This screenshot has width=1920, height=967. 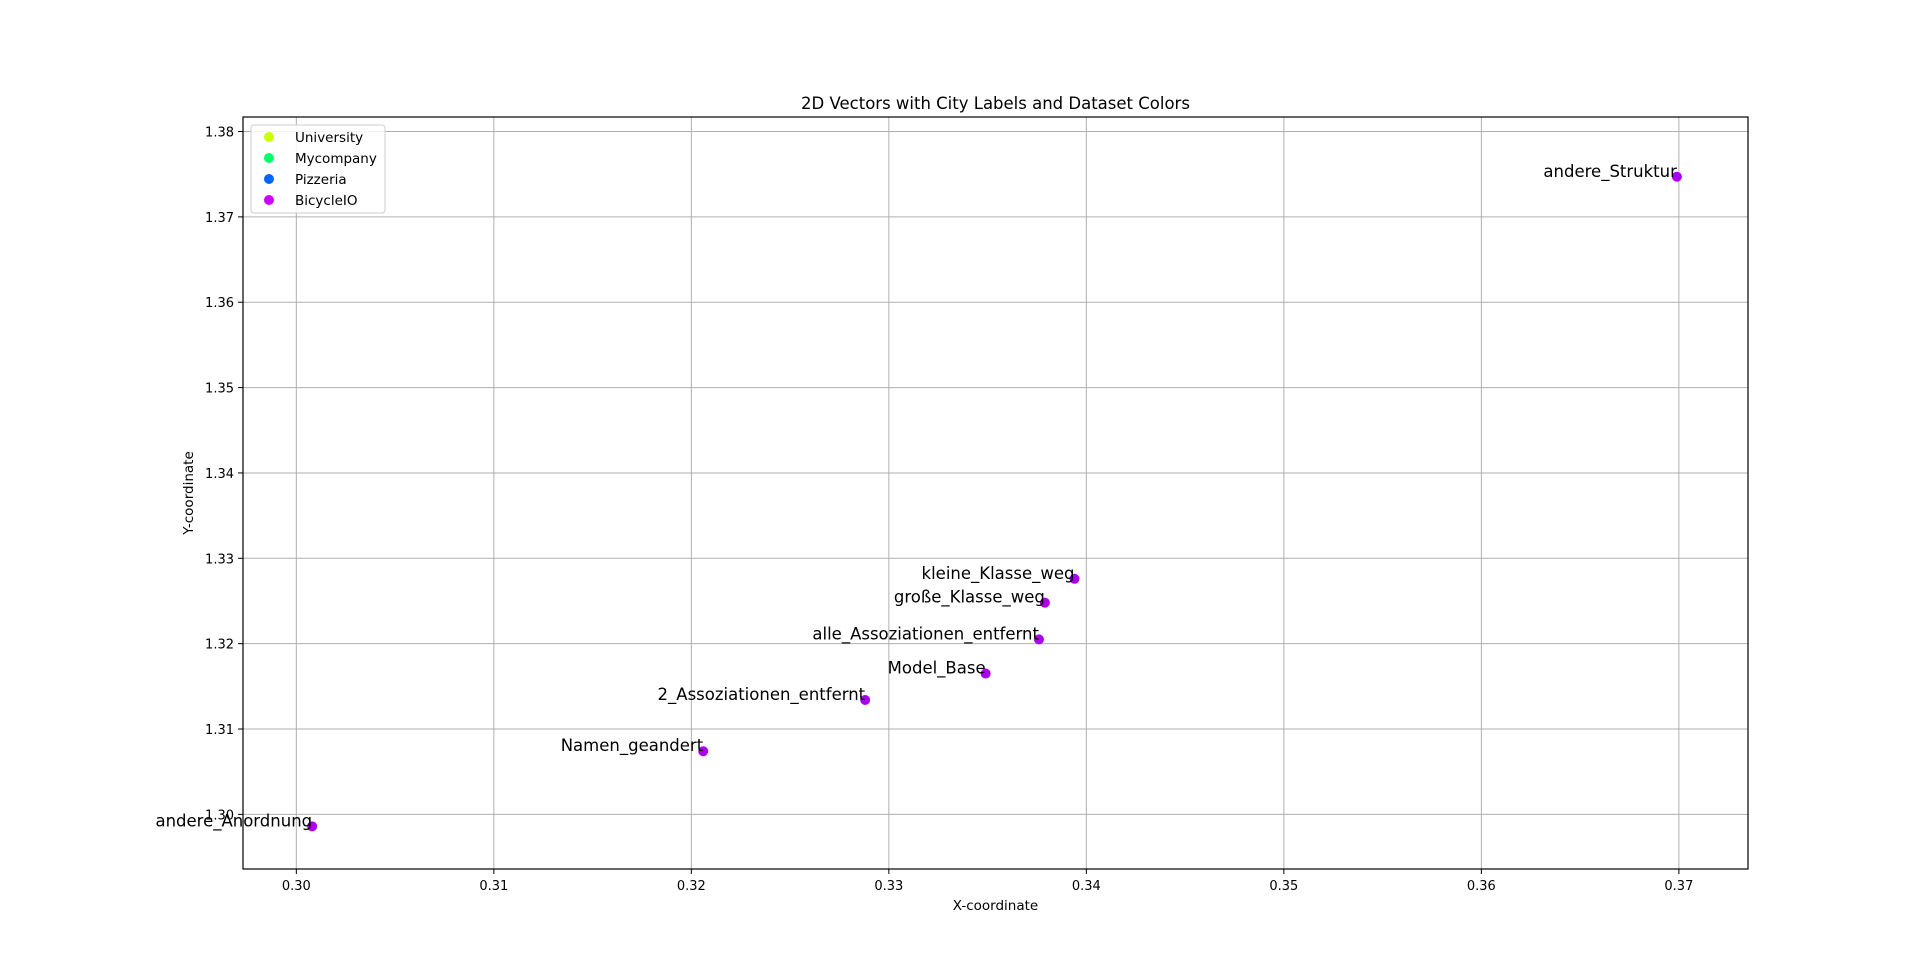 I want to click on y-tick-label: 1.38, so click(x=219, y=133).